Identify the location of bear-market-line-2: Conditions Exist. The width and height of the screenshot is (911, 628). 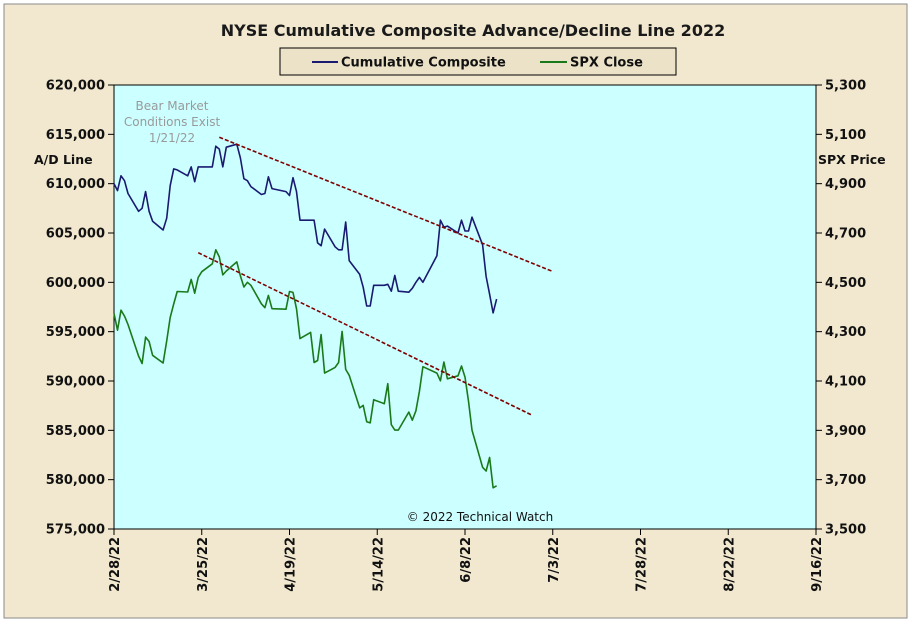
(172, 122).